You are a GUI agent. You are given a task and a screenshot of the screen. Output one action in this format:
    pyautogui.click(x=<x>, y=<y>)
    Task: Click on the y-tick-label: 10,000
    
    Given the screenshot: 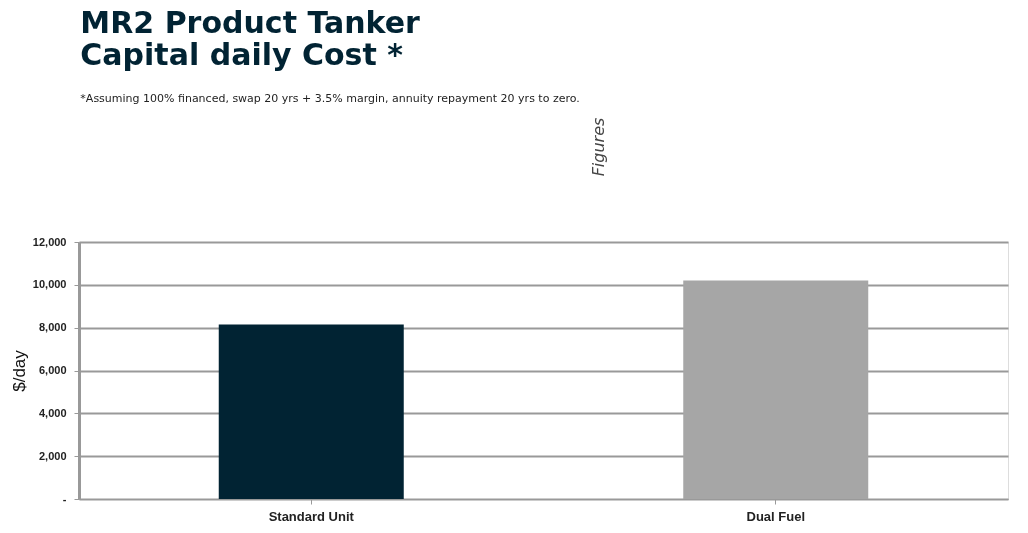 What is the action you would take?
    pyautogui.click(x=49, y=284)
    